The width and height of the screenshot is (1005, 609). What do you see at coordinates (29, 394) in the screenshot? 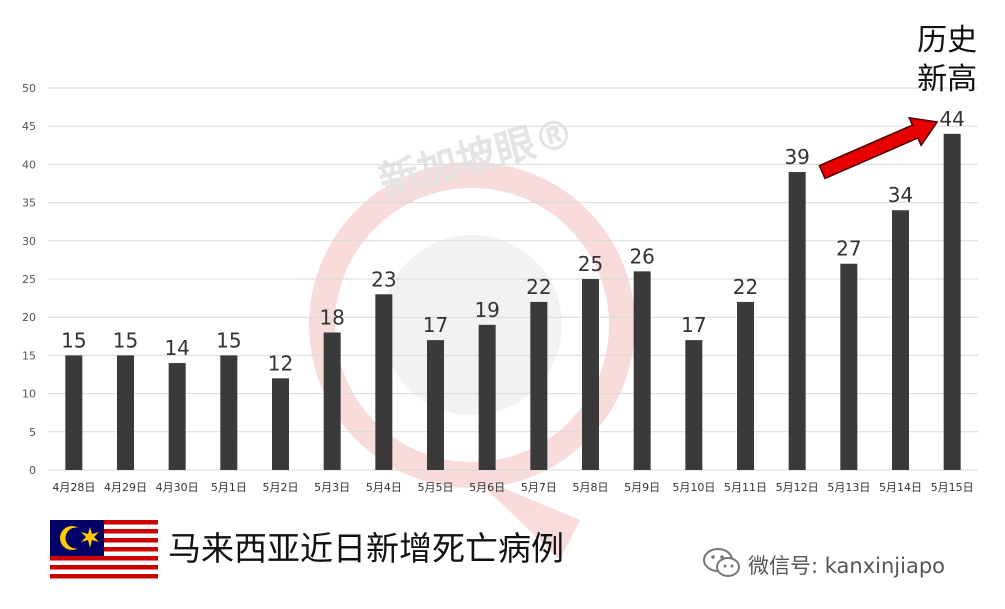
I see `y-tick-label: 10` at bounding box center [29, 394].